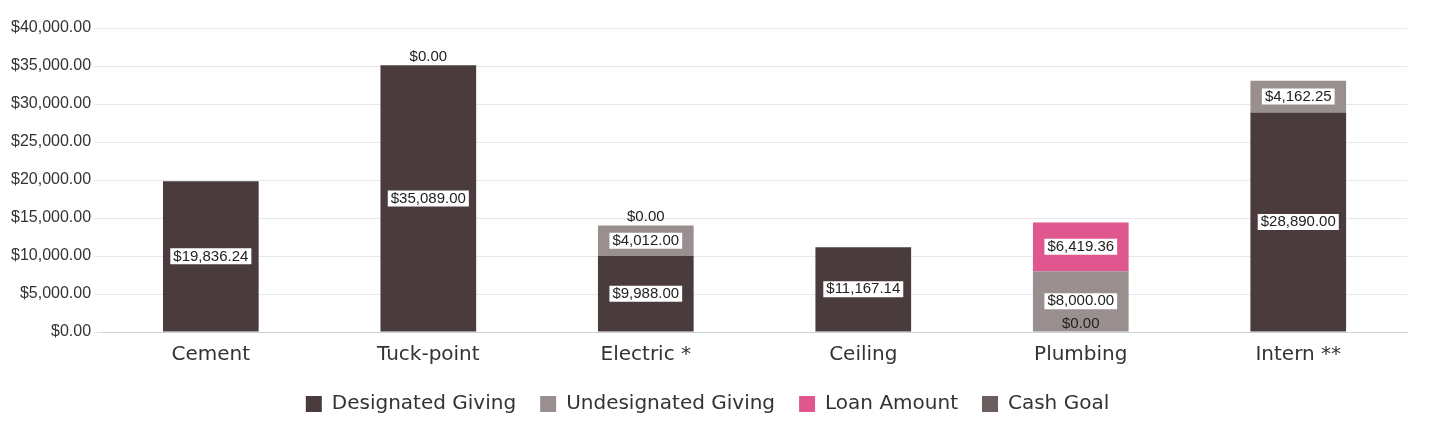 The image size is (1435, 432). What do you see at coordinates (671, 402) in the screenshot?
I see `legend-label: Undesignated Giving` at bounding box center [671, 402].